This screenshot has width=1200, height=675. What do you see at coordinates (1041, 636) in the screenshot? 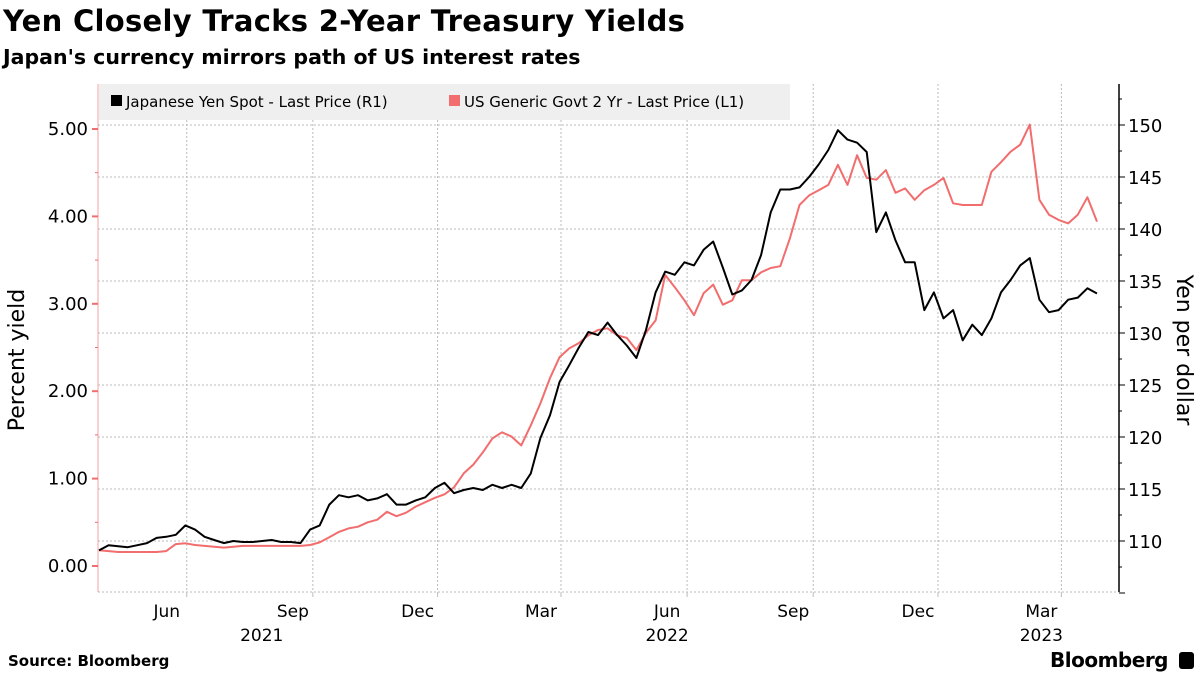
I see `x-year-label: 2023` at bounding box center [1041, 636].